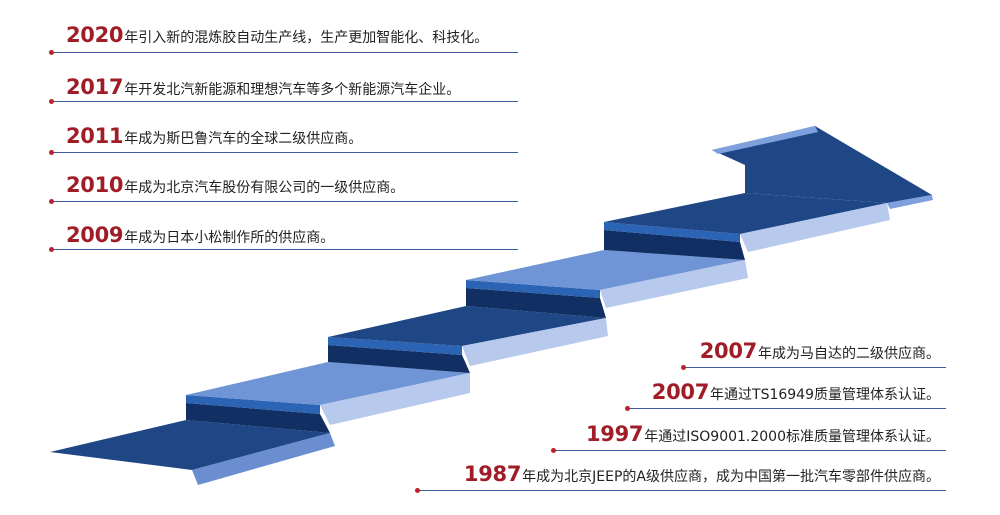 Image resolution: width=1000 pixels, height=515 pixels. Describe the element at coordinates (825, 395) in the screenshot. I see `milestone-text: 年通过TS16949质量管理体系认证。` at that location.